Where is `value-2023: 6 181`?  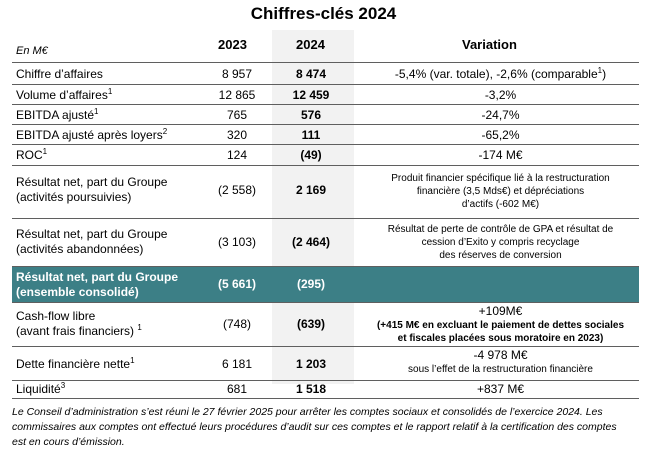 value-2023: 6 181 is located at coordinates (237, 364).